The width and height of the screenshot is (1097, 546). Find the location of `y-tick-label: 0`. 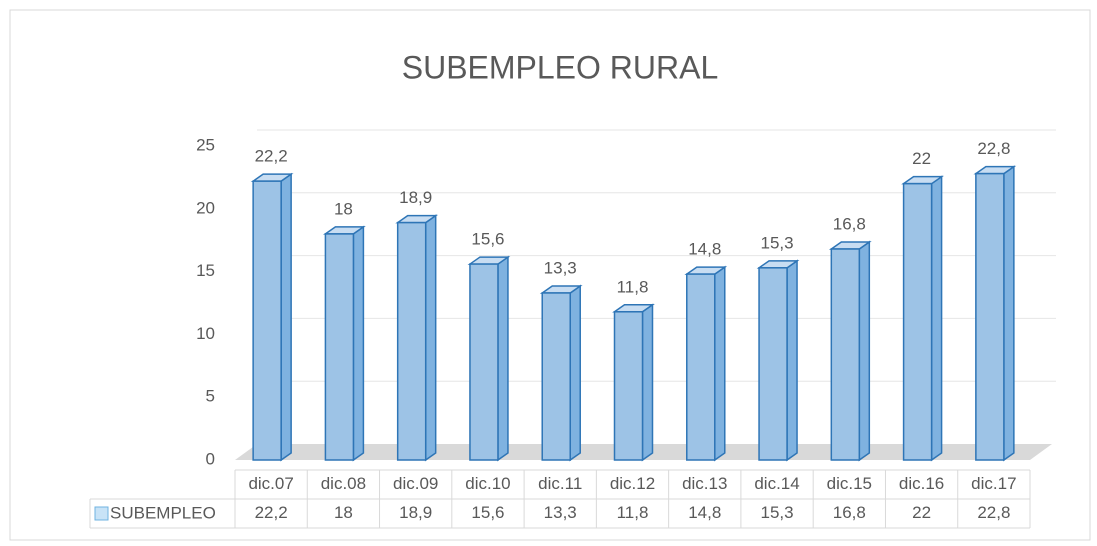

y-tick-label: 0 is located at coordinates (210, 458).